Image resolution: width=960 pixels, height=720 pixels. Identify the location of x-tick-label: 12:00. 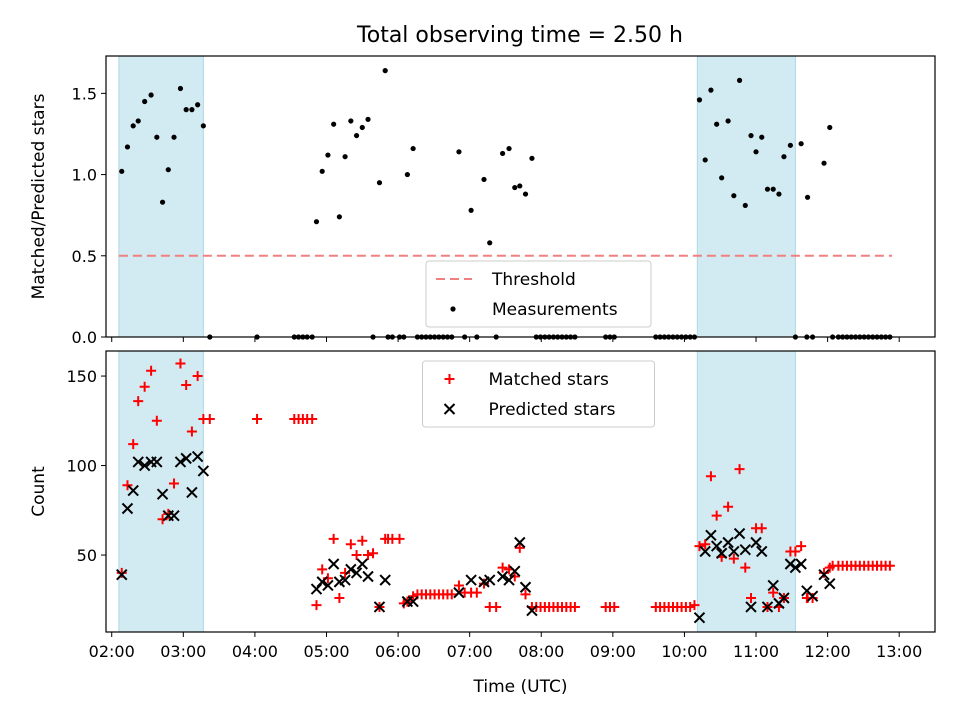
(828, 651).